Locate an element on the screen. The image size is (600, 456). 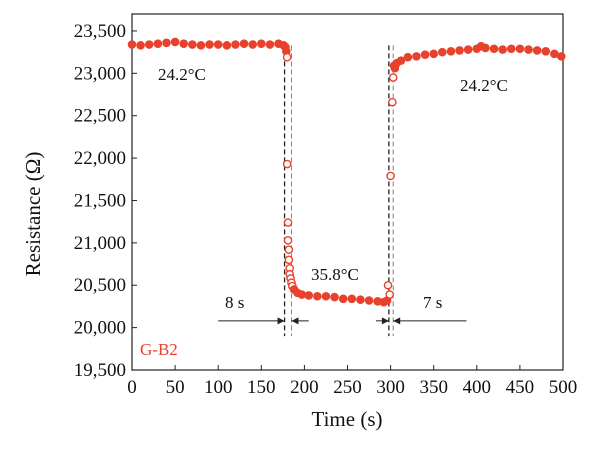
x-tick-label: 0 is located at coordinates (132, 387).